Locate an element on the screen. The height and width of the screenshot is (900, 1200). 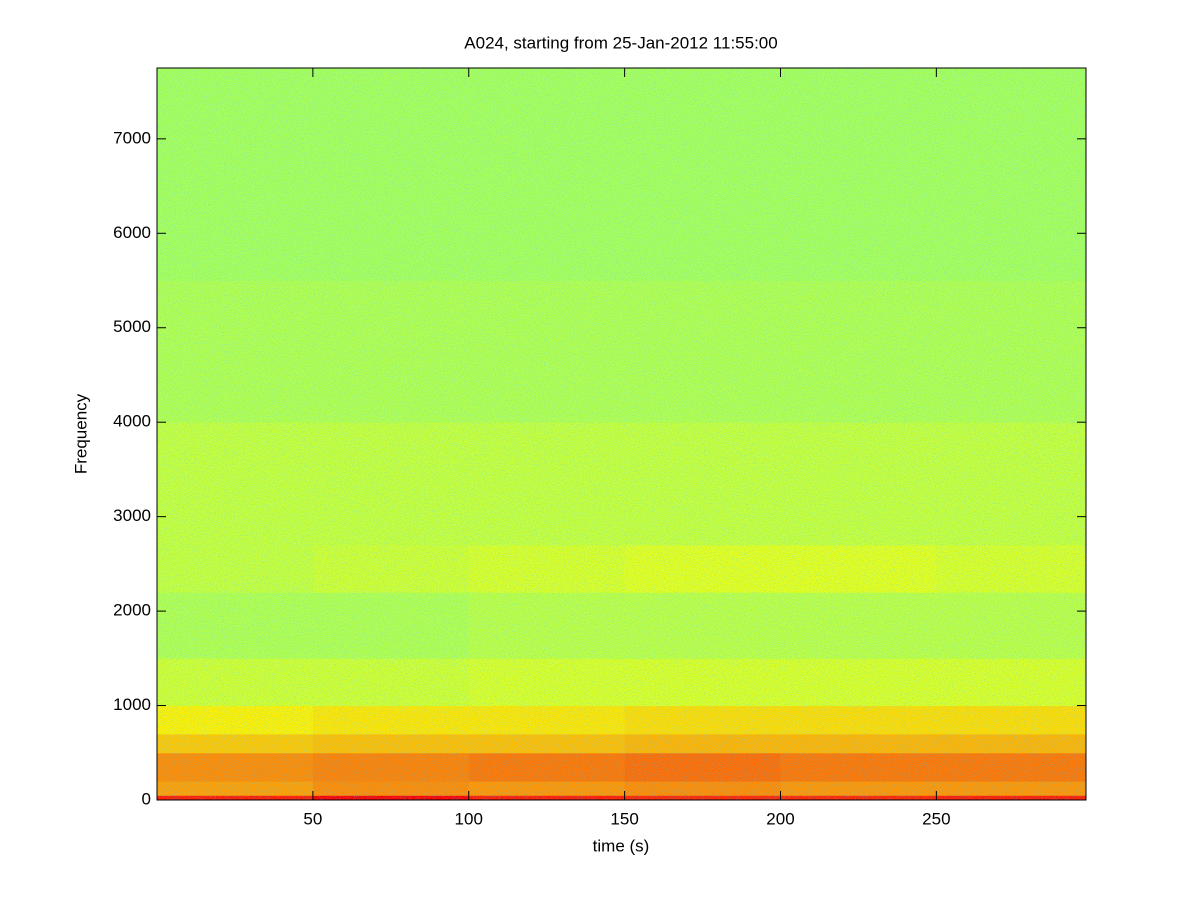
y-tick-label: 2000 is located at coordinates (132, 610).